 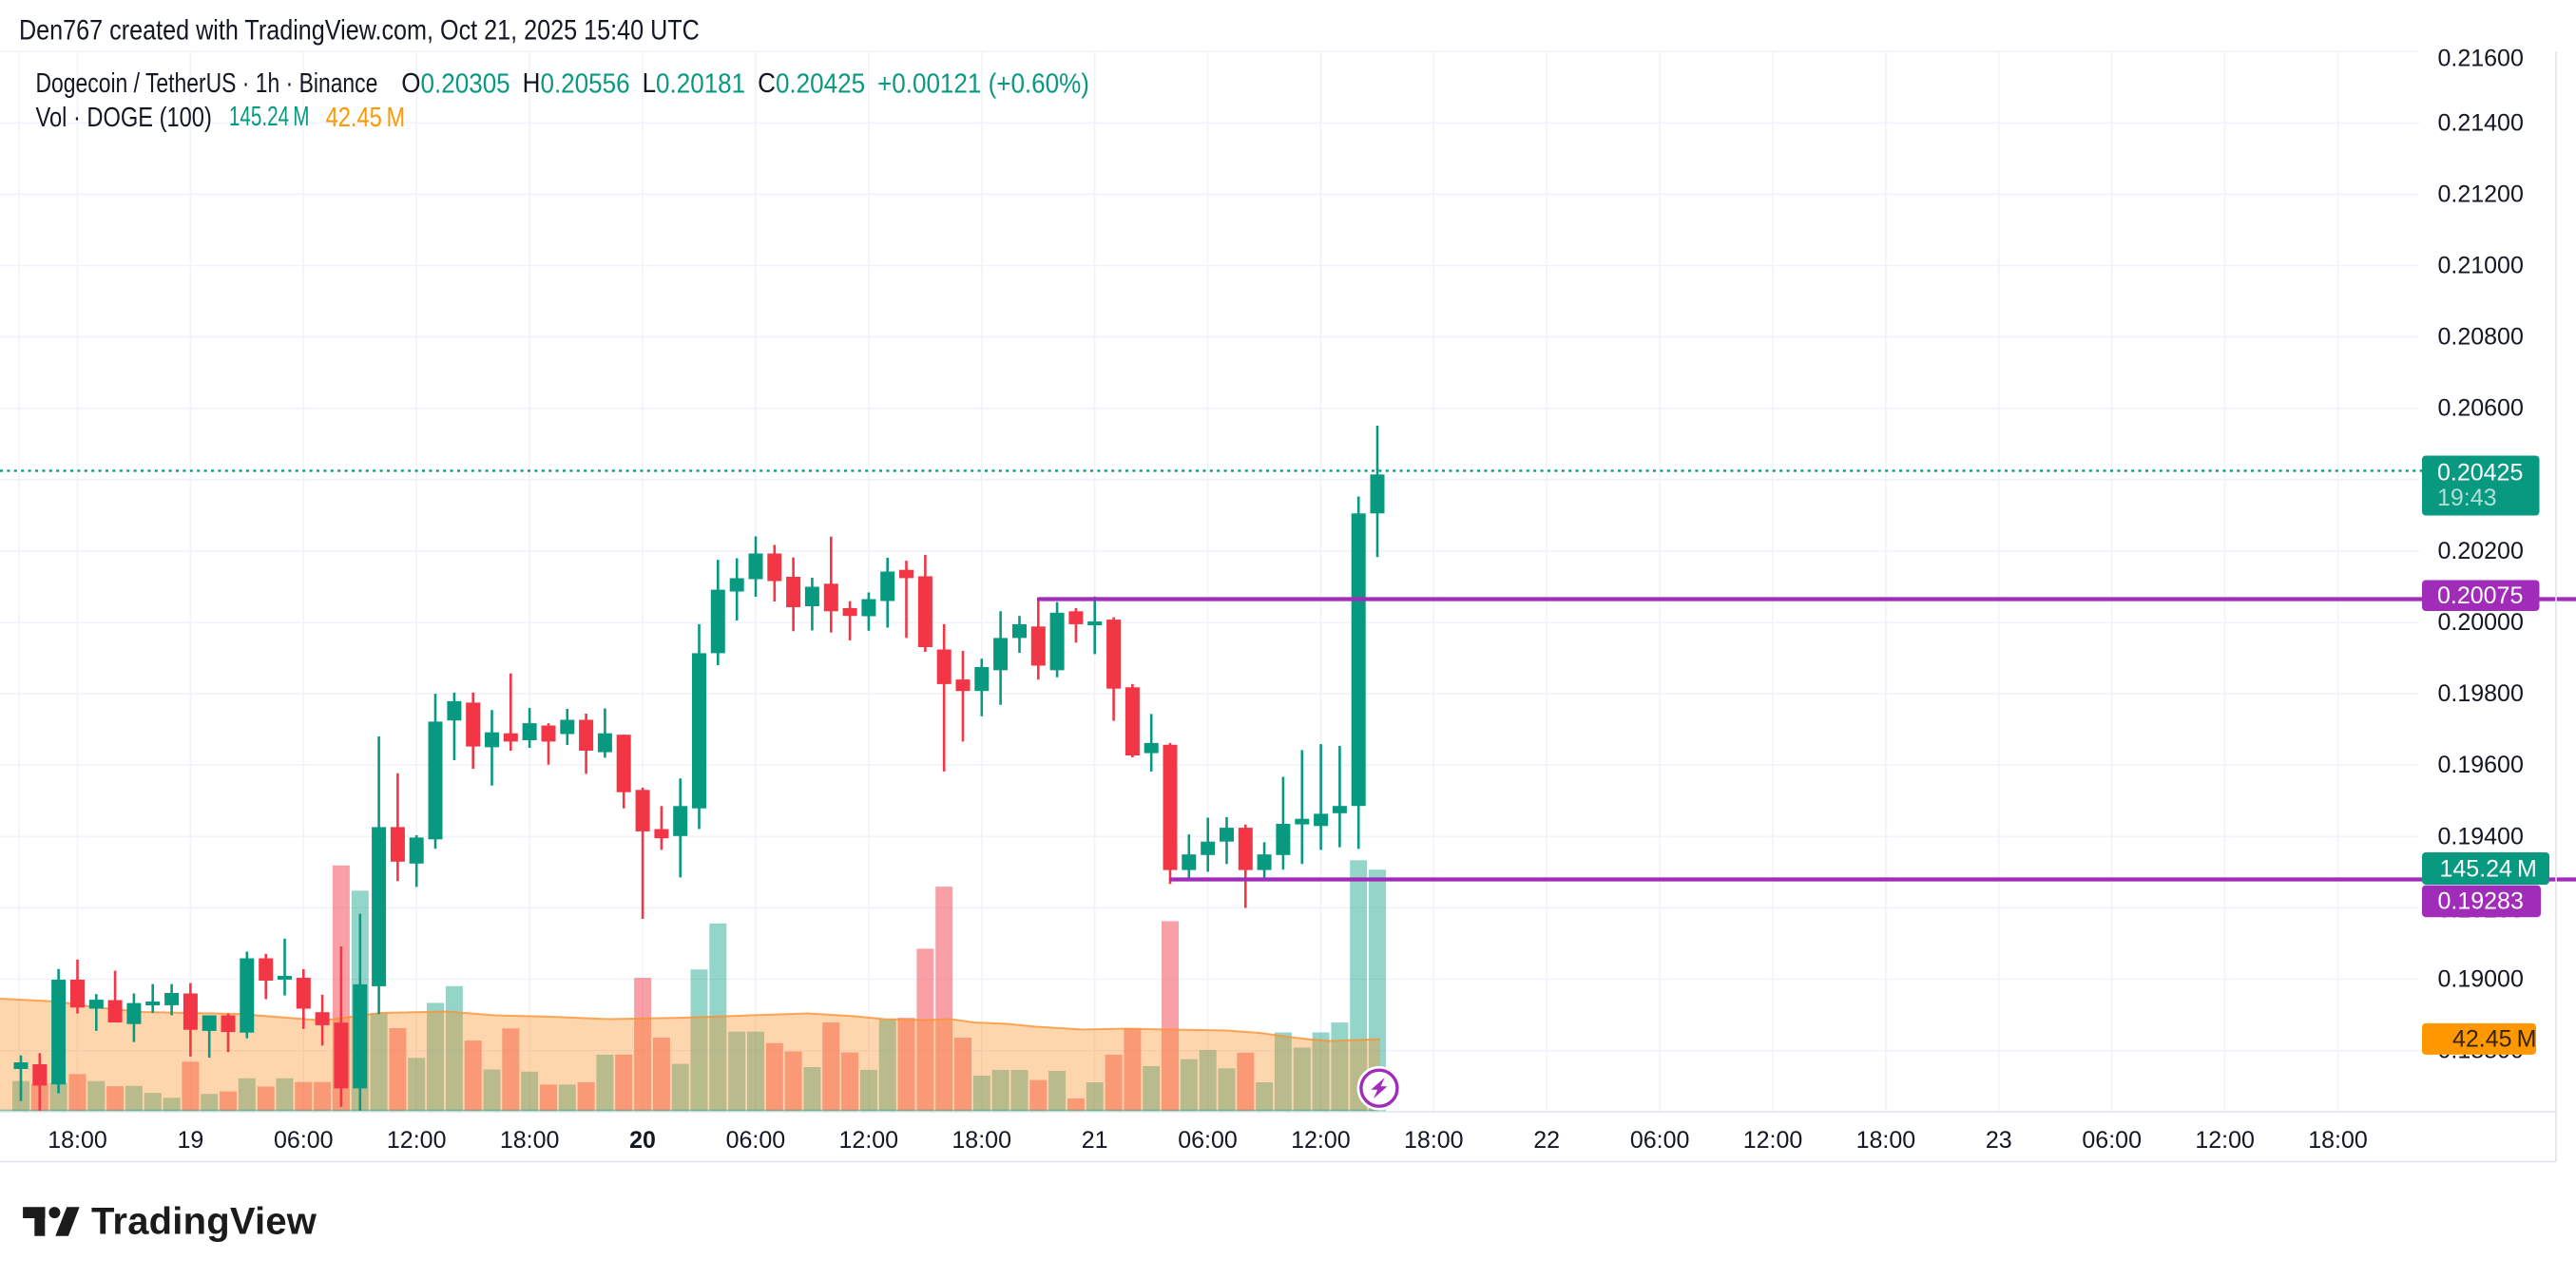 I want to click on svg-text: 0.21200, so click(x=2481, y=194).